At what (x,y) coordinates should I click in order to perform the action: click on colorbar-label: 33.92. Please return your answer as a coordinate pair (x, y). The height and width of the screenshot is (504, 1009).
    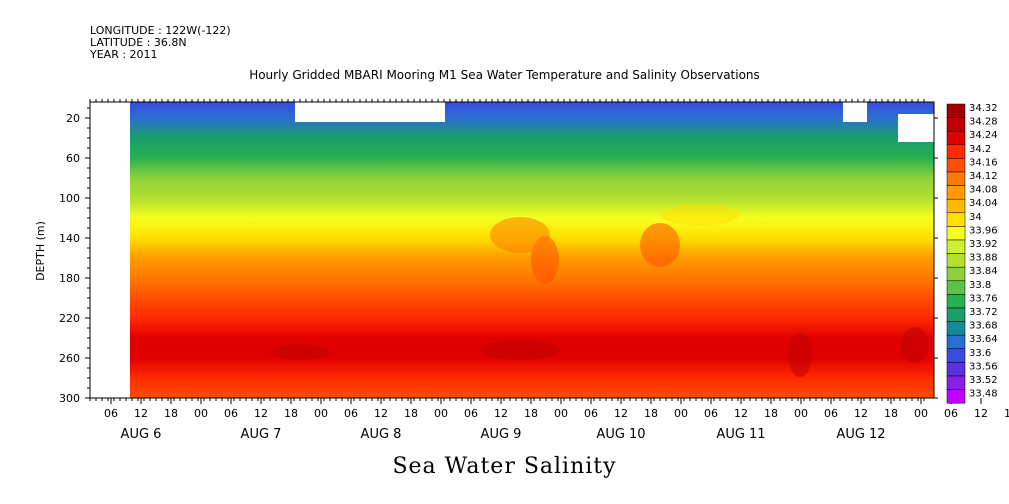
    Looking at the image, I should click on (983, 244).